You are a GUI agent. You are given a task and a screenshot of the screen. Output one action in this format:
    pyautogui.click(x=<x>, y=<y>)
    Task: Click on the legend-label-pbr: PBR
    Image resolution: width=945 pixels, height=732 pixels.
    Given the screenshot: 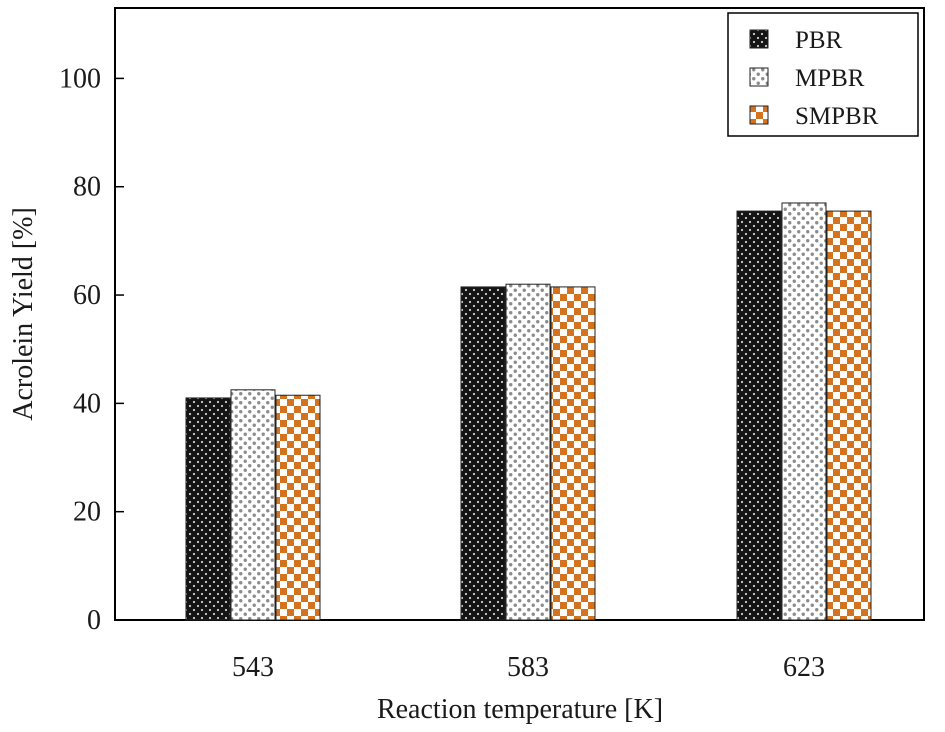 What is the action you would take?
    pyautogui.click(x=819, y=40)
    